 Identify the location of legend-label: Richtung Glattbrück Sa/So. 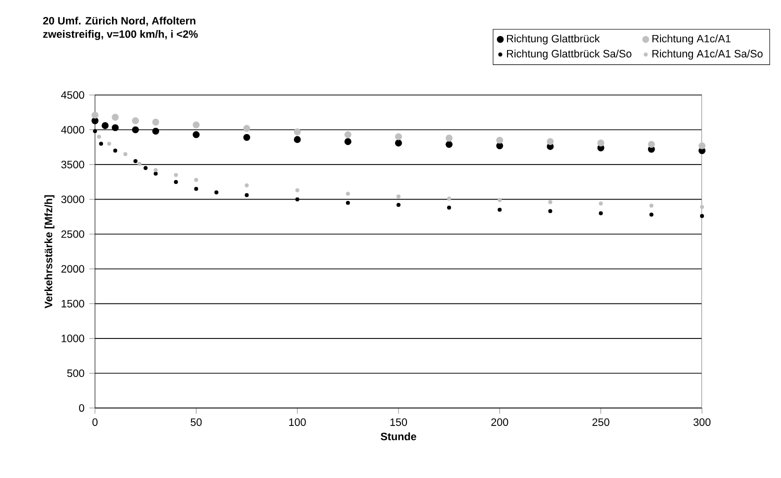
(569, 55).